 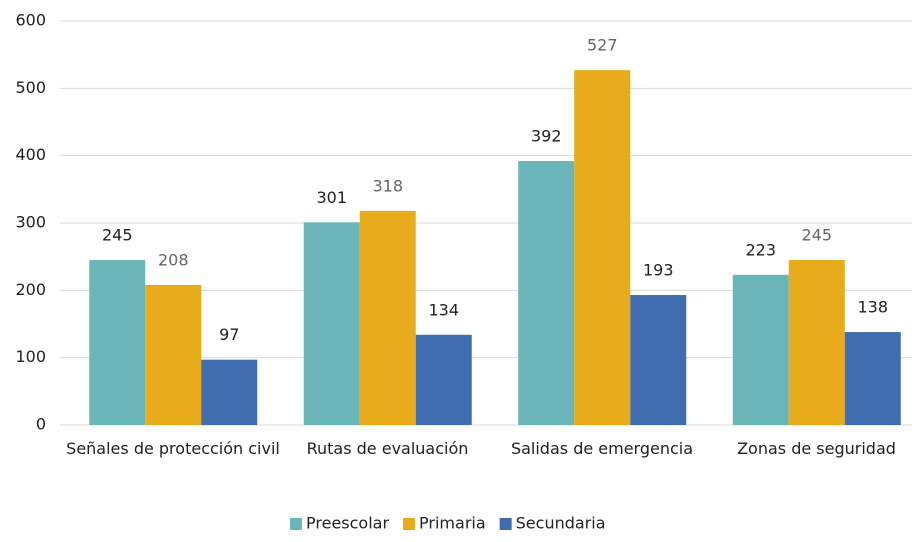 What do you see at coordinates (30, 289) in the screenshot?
I see `y-tick-label: 200` at bounding box center [30, 289].